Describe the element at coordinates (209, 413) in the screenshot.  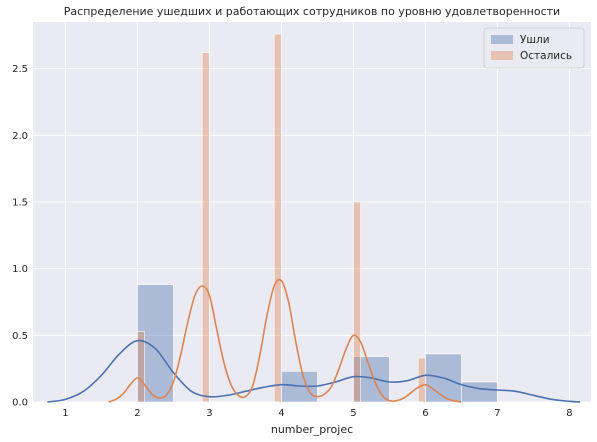
I see `x-tick-label: 3` at that location.